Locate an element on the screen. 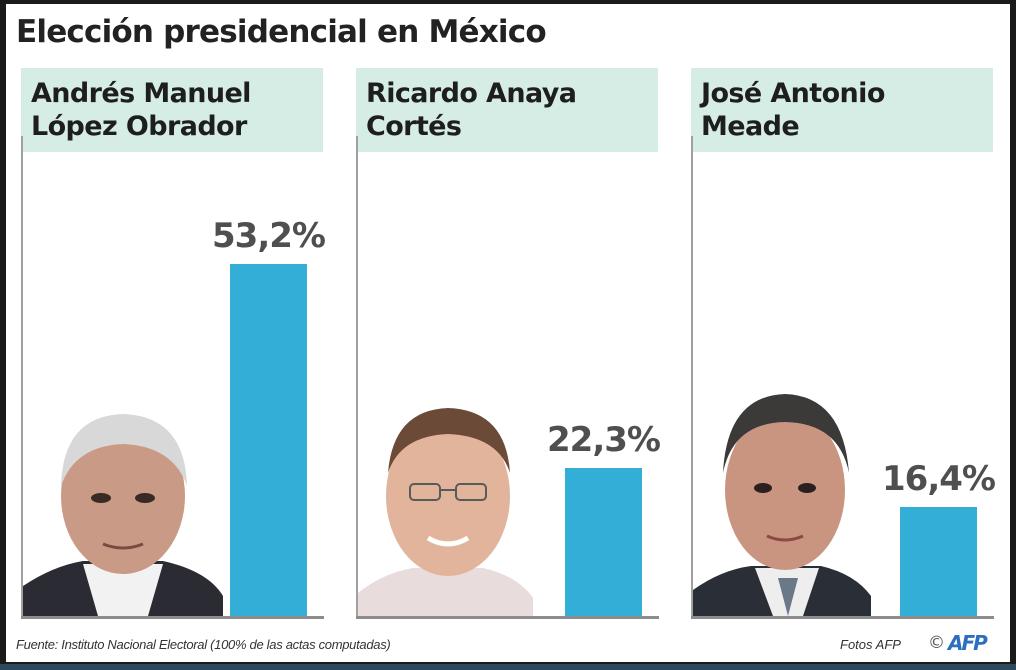 The height and width of the screenshot is (670, 1016). candidate-name-line1: José Antonio is located at coordinates (793, 93).